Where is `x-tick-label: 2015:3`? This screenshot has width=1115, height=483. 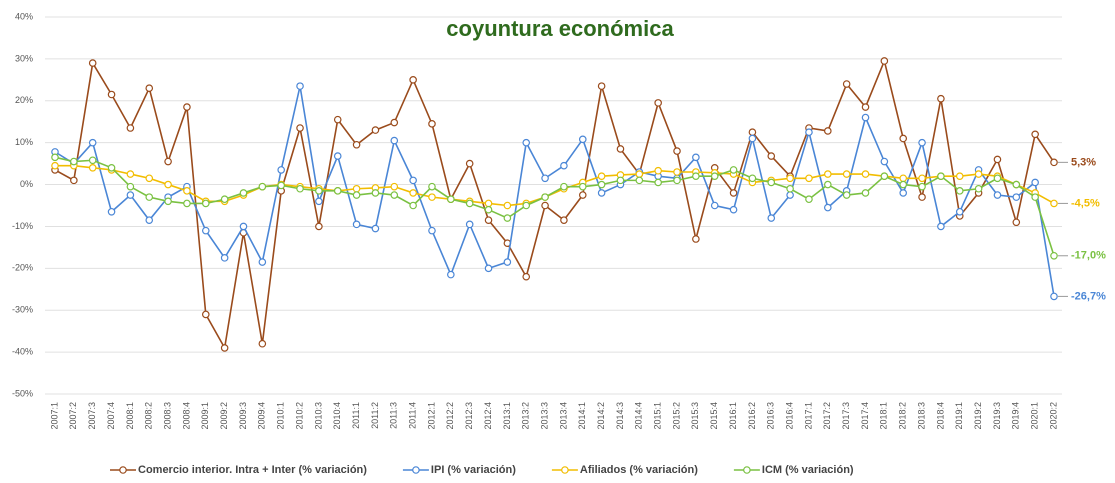 x-tick-label: 2015:3 is located at coordinates (695, 416).